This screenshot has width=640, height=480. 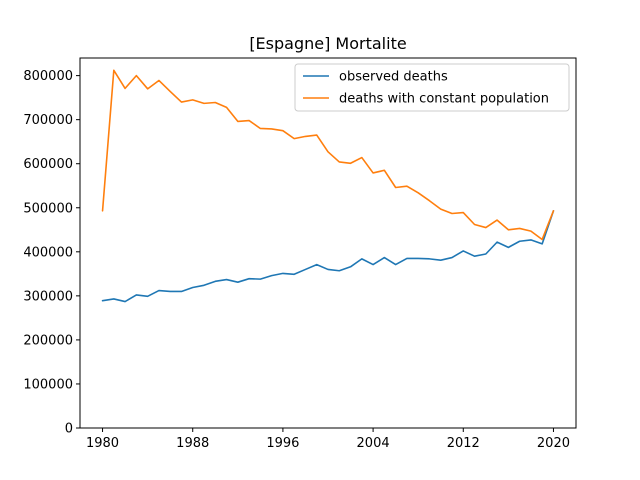 I want to click on legend-box, so click(x=432, y=87).